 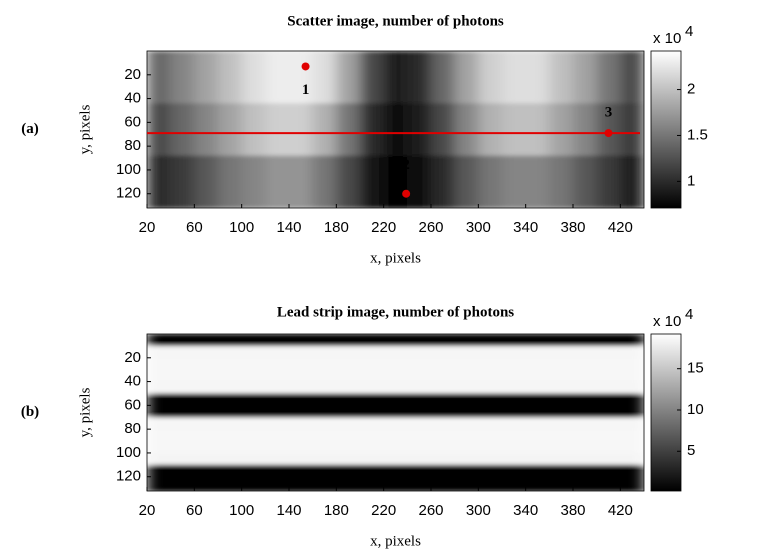 I want to click on x-tick-label: 100, so click(x=241, y=510).